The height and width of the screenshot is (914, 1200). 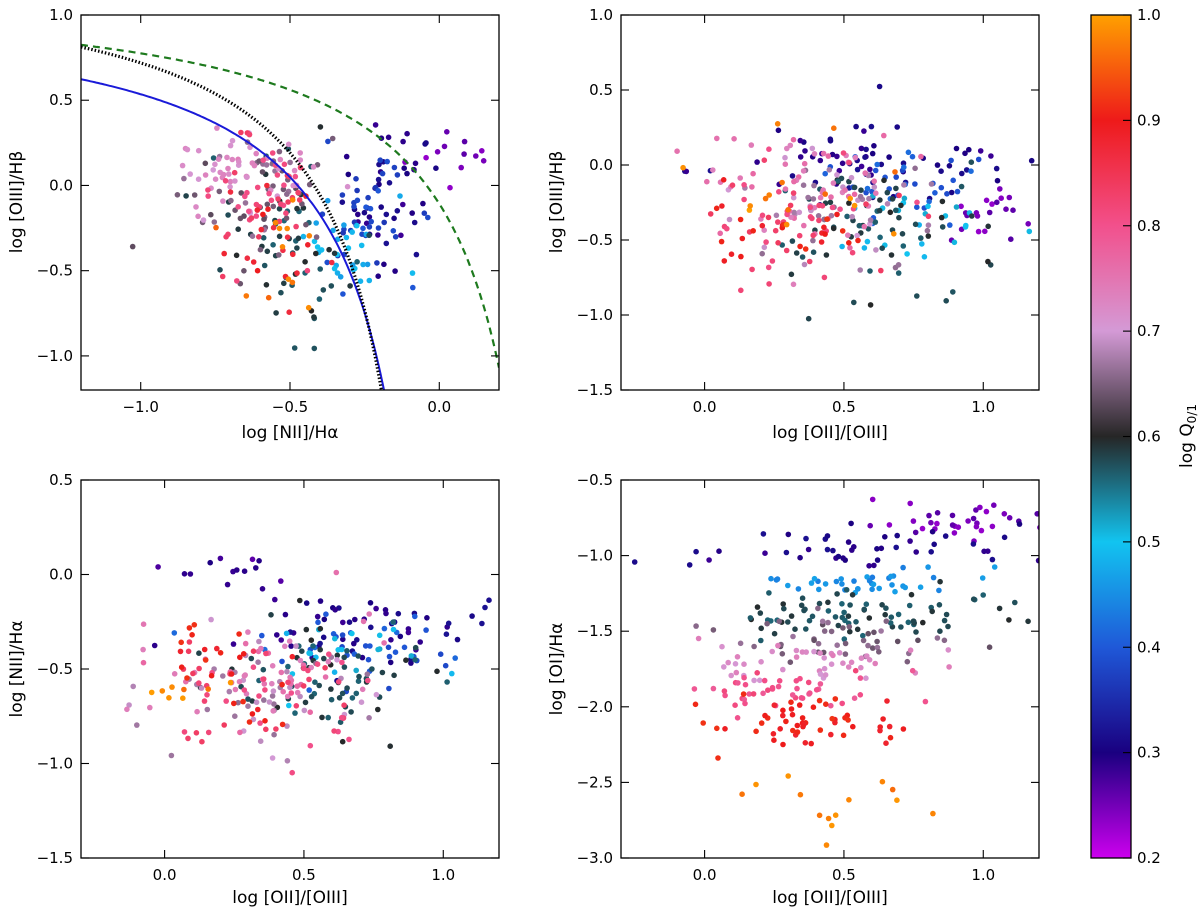 I want to click on y-tick-label: −1.0, so click(x=595, y=315).